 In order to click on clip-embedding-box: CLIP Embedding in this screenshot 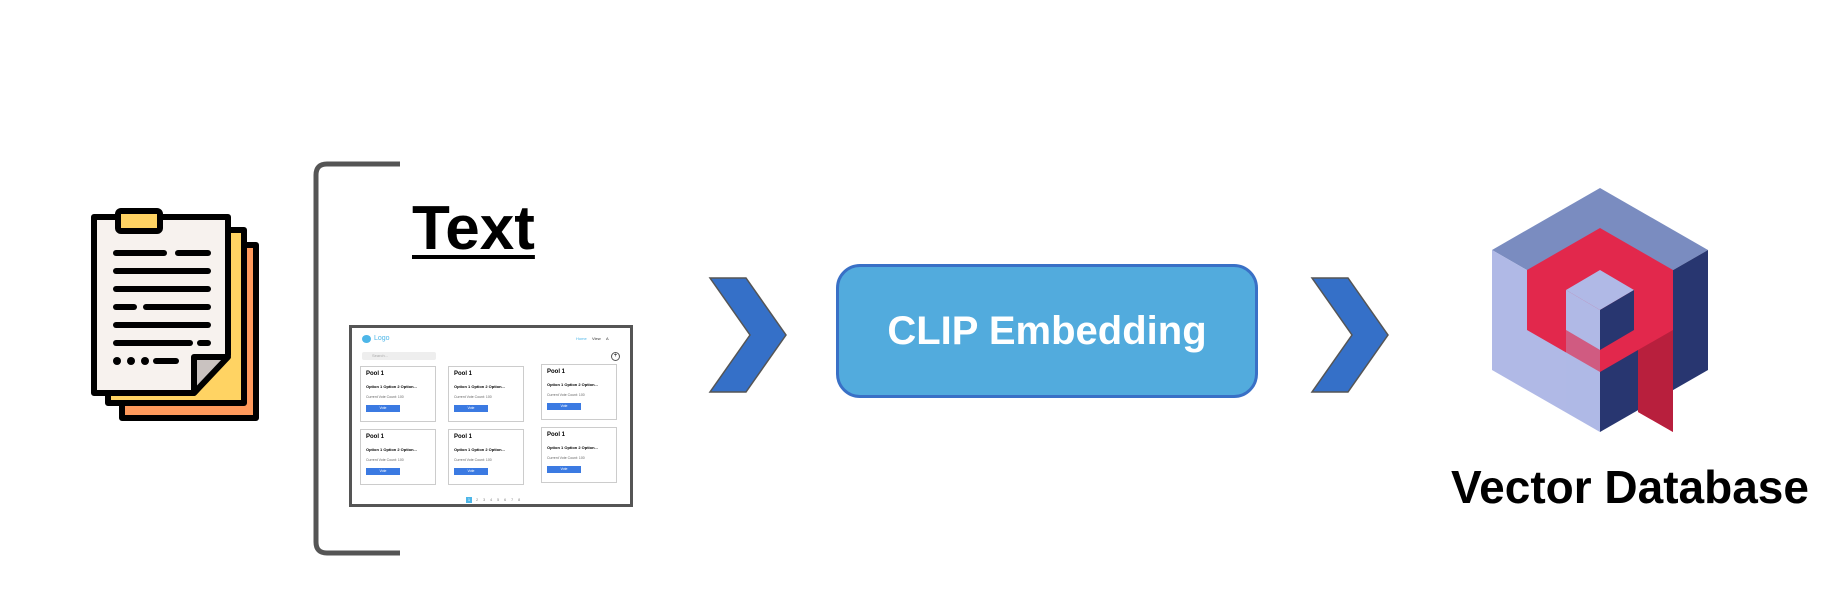, I will do `click(1047, 331)`.